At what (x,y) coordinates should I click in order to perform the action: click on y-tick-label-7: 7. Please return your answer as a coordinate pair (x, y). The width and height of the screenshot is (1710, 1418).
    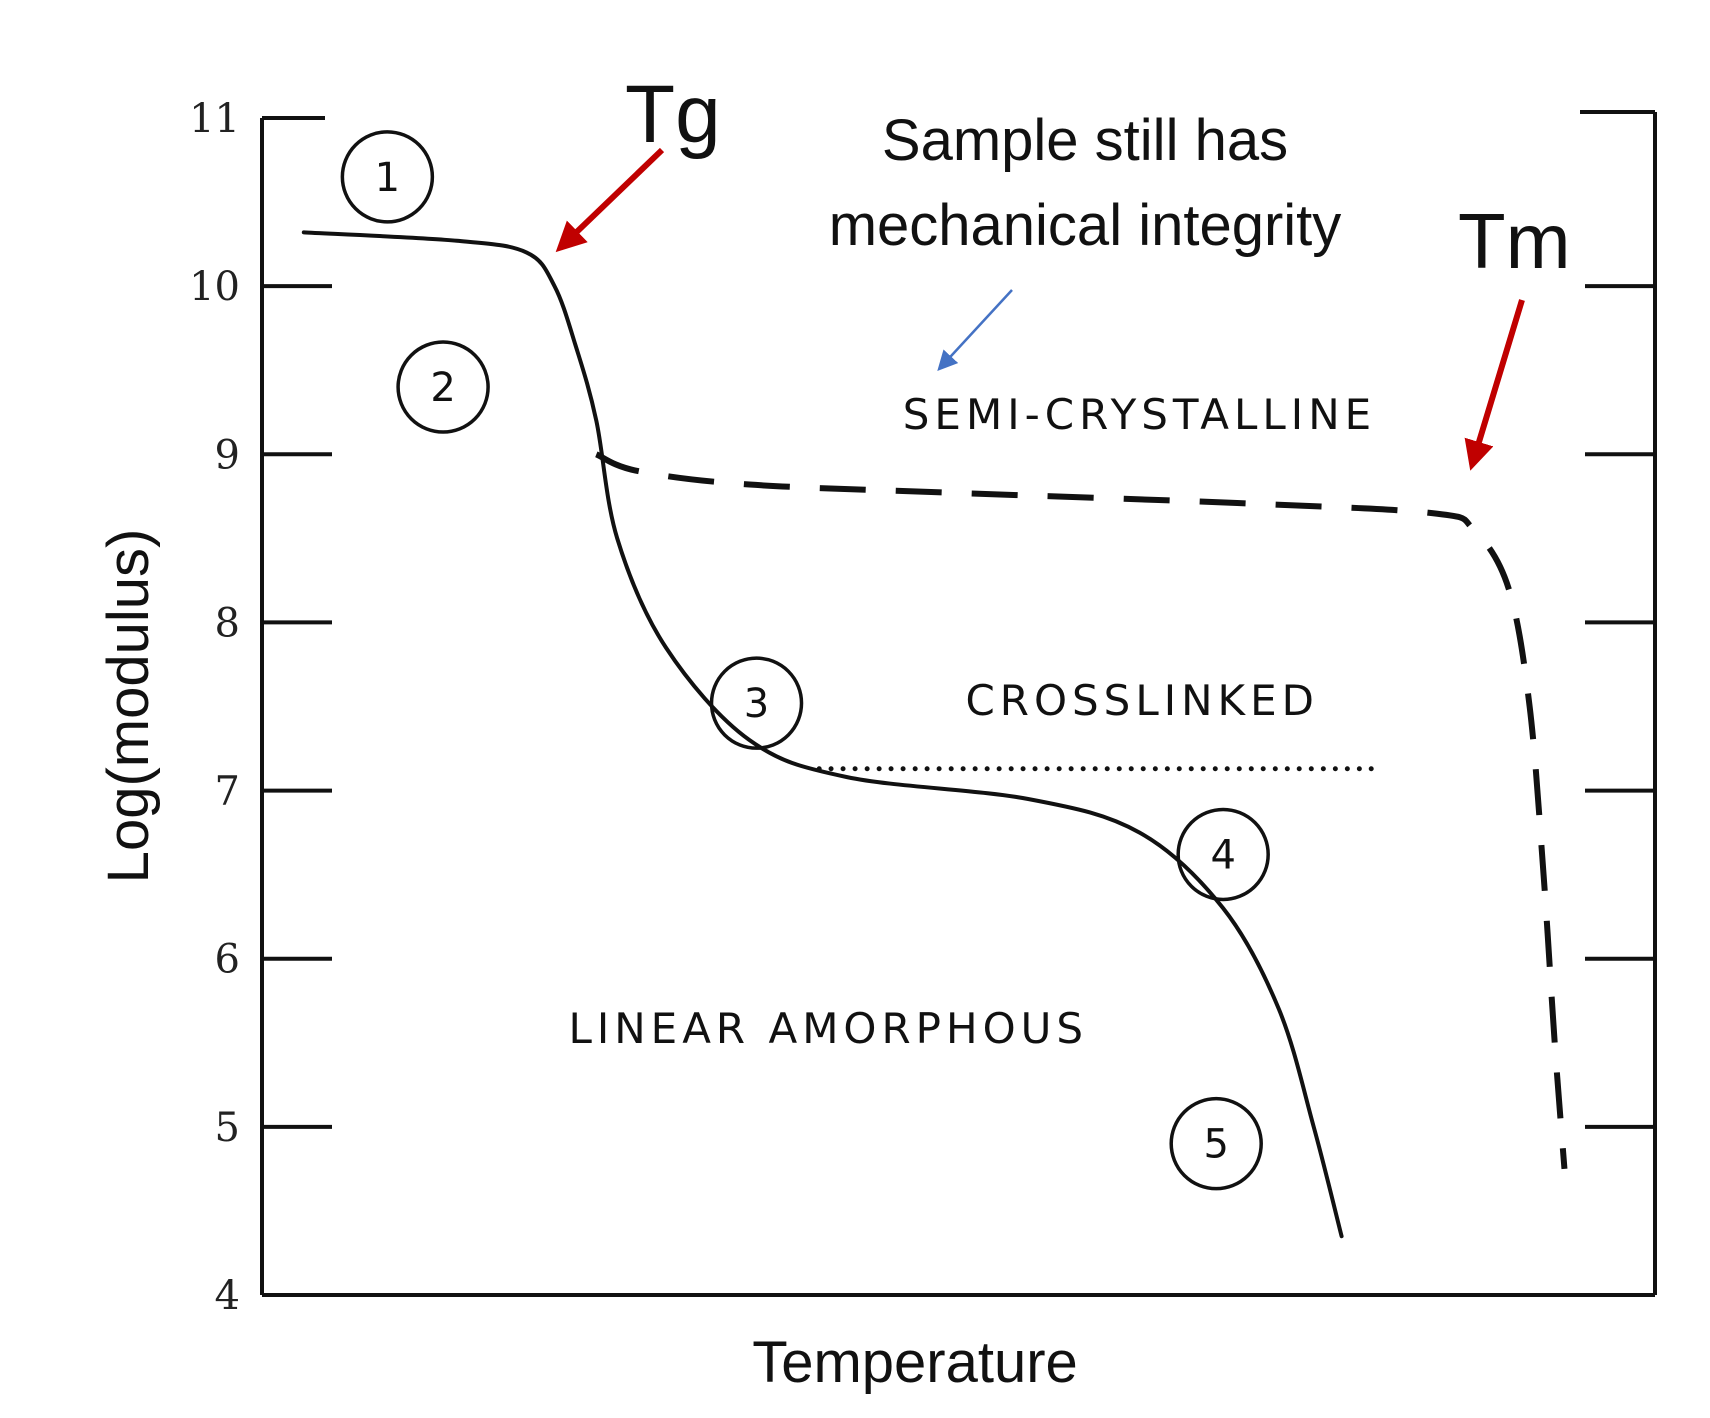
    Looking at the image, I should click on (227, 792).